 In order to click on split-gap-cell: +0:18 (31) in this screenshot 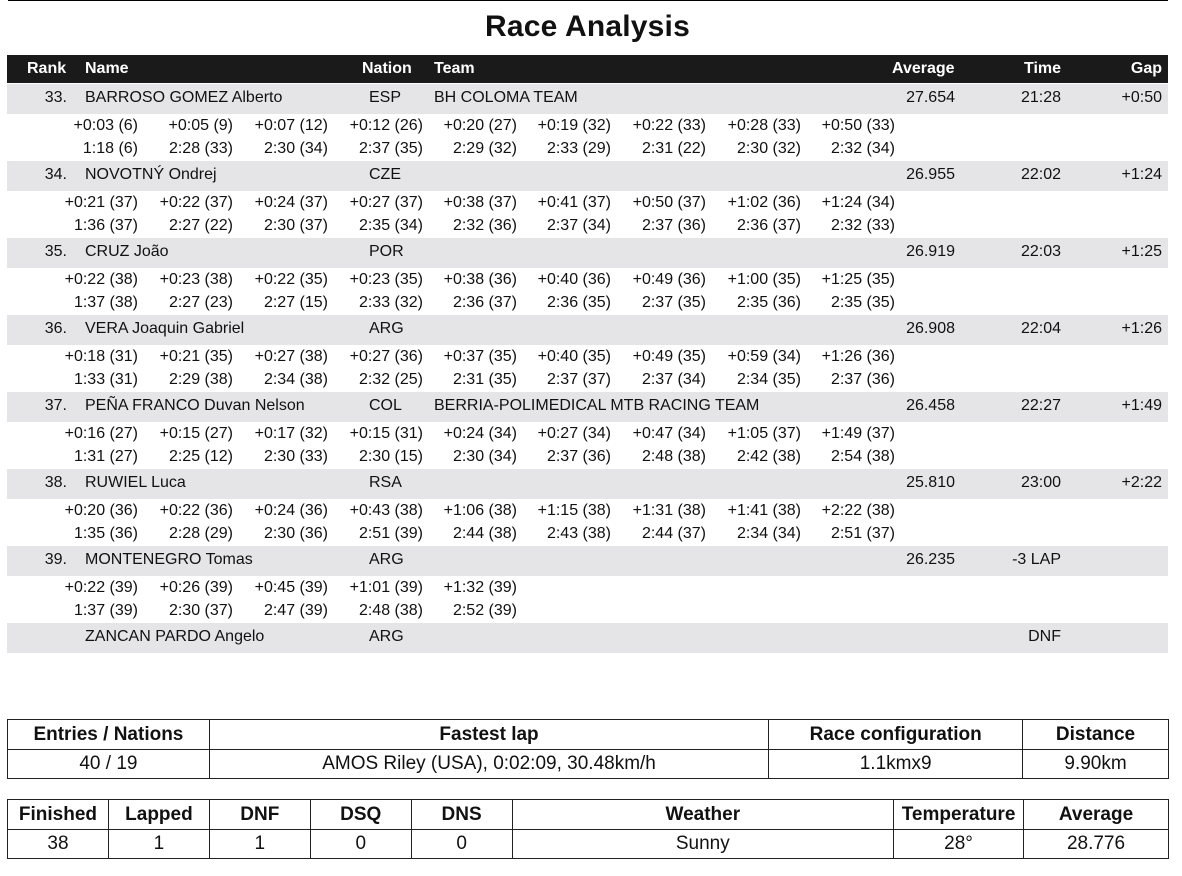, I will do `click(101, 356)`.